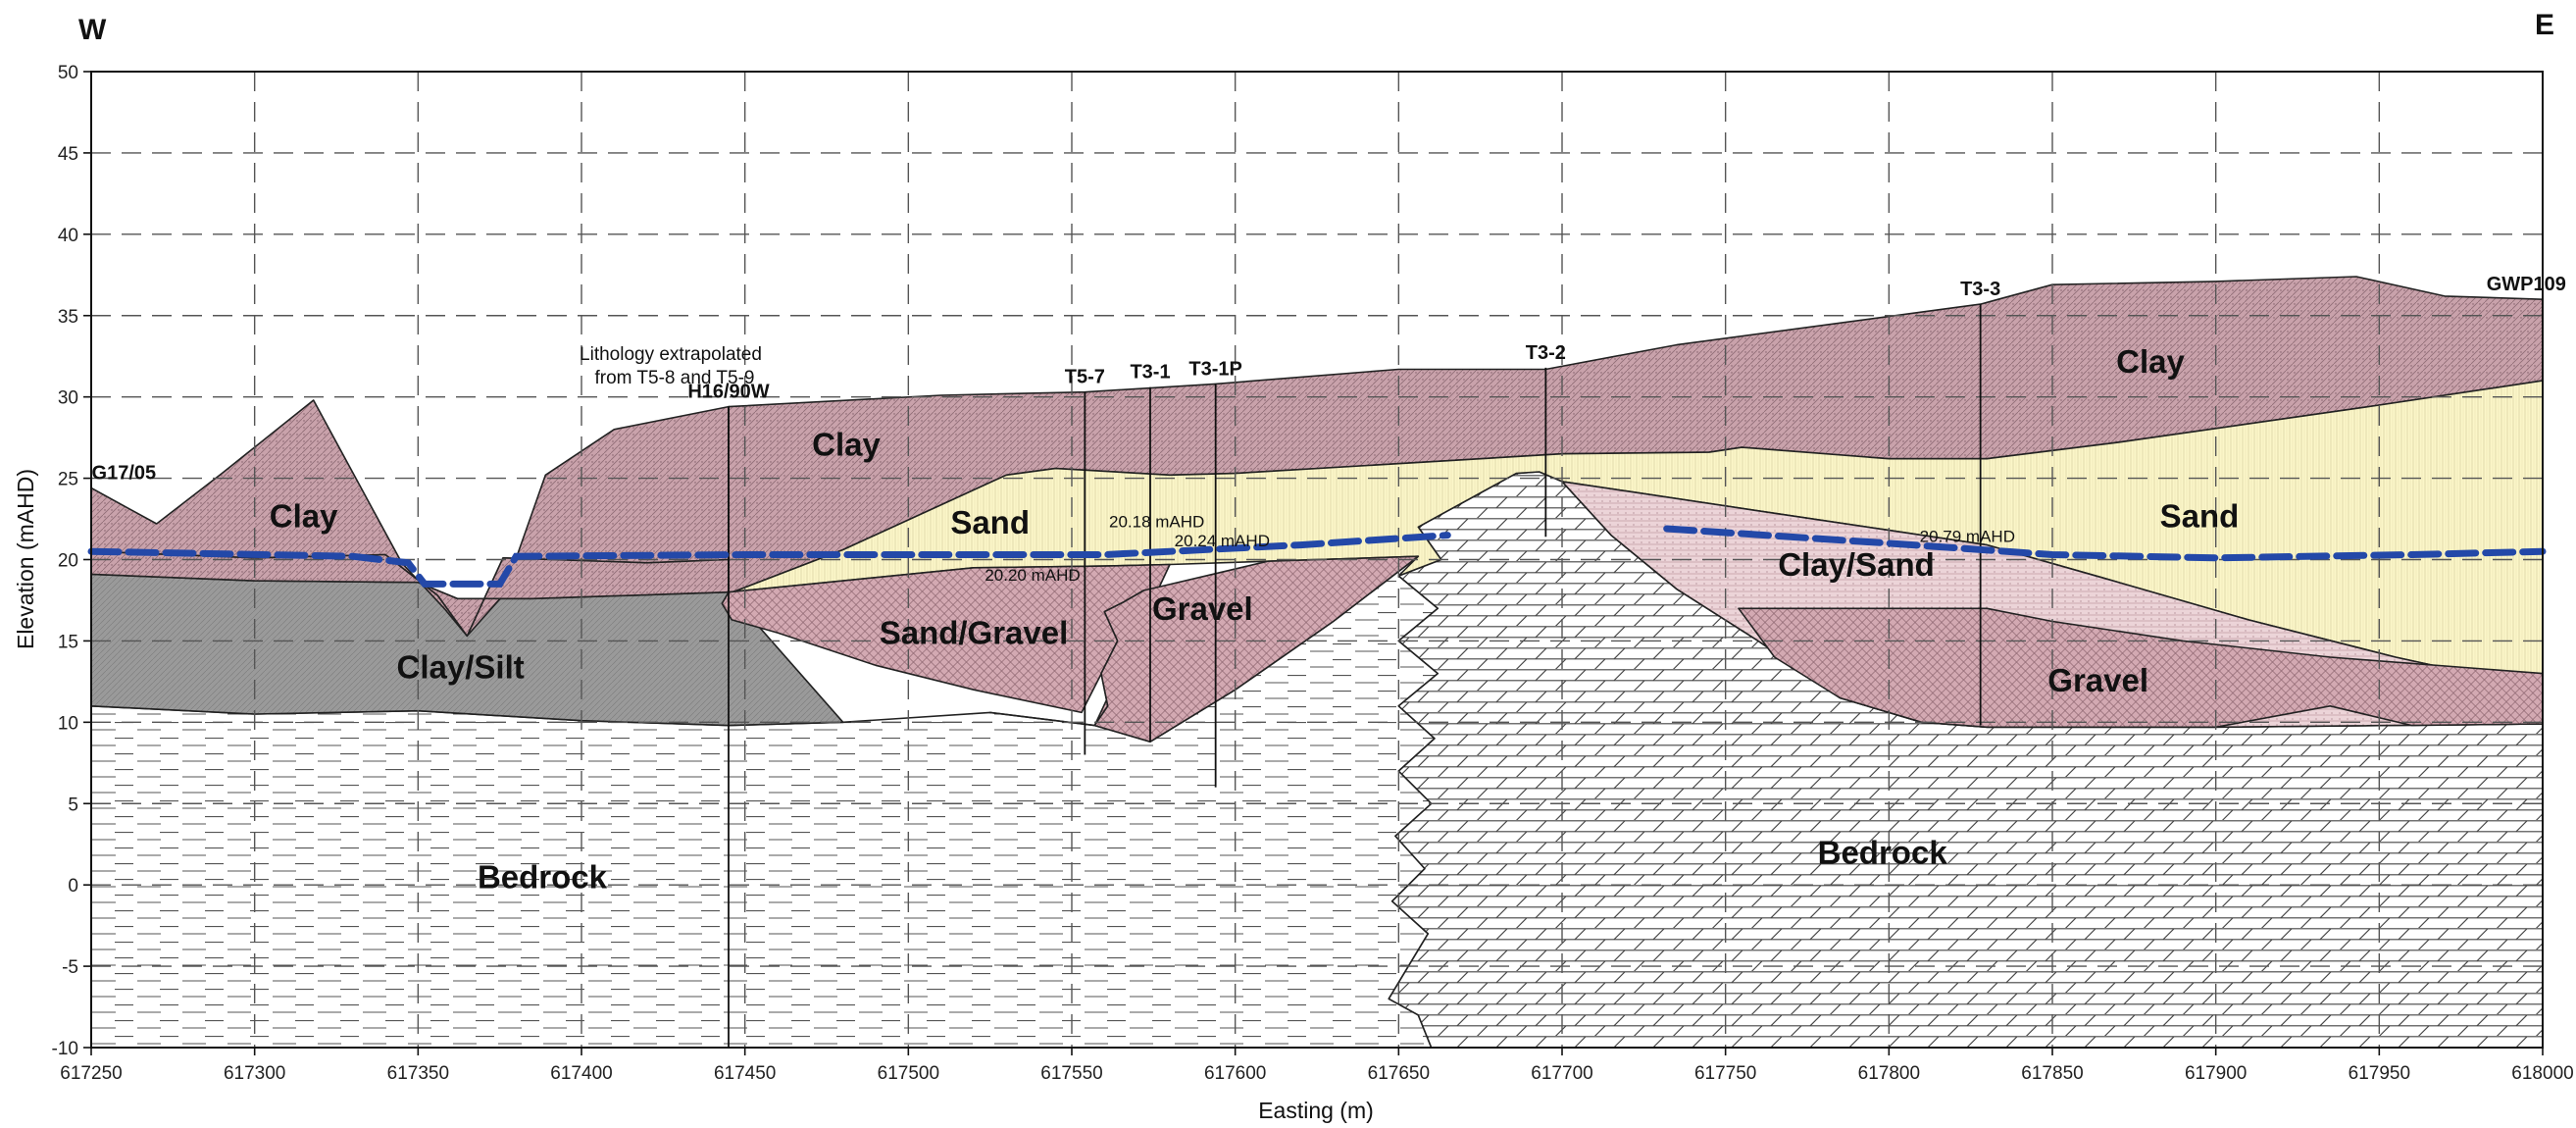  What do you see at coordinates (68, 480) in the screenshot?
I see `y-tick-label: 25` at bounding box center [68, 480].